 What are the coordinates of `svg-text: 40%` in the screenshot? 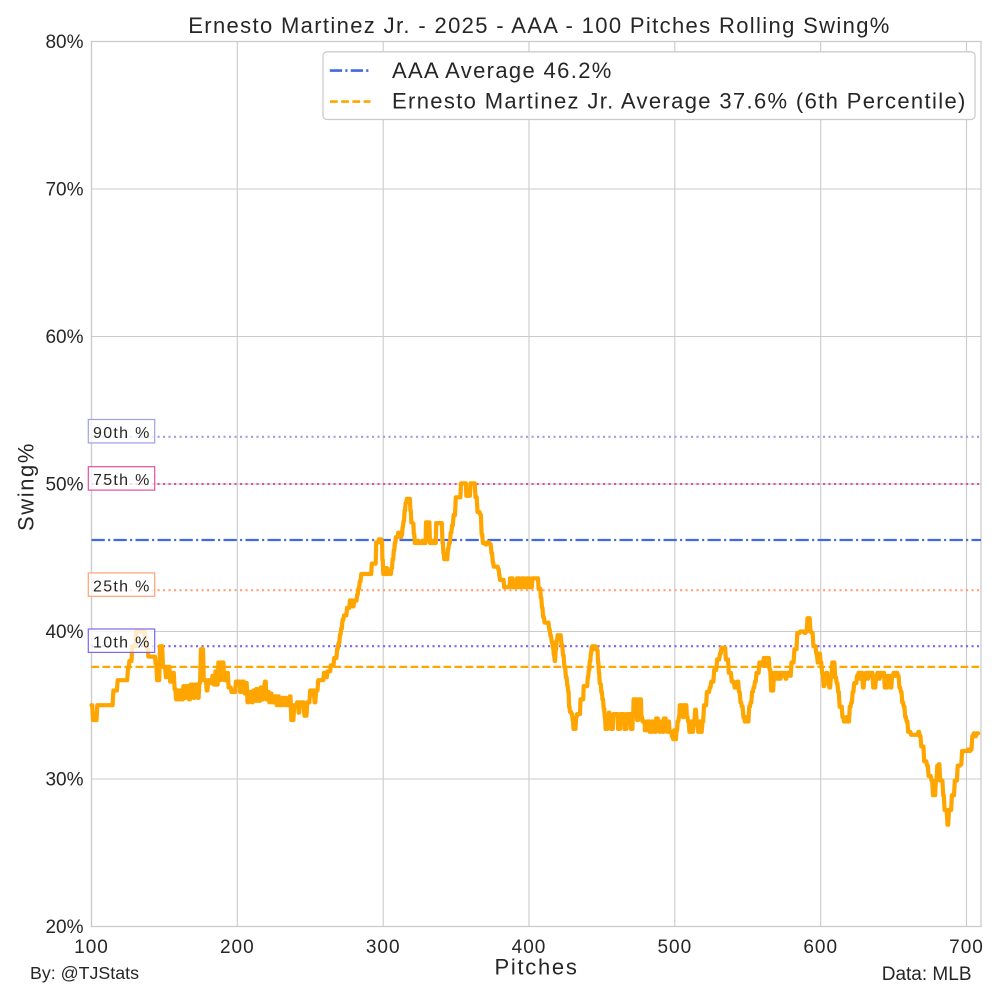 It's located at (64, 632).